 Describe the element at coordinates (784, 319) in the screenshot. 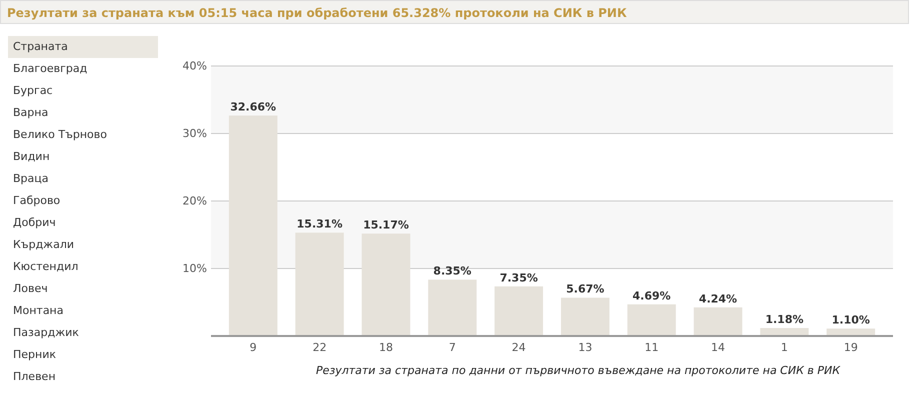

I see `data-label: 1.18%` at that location.